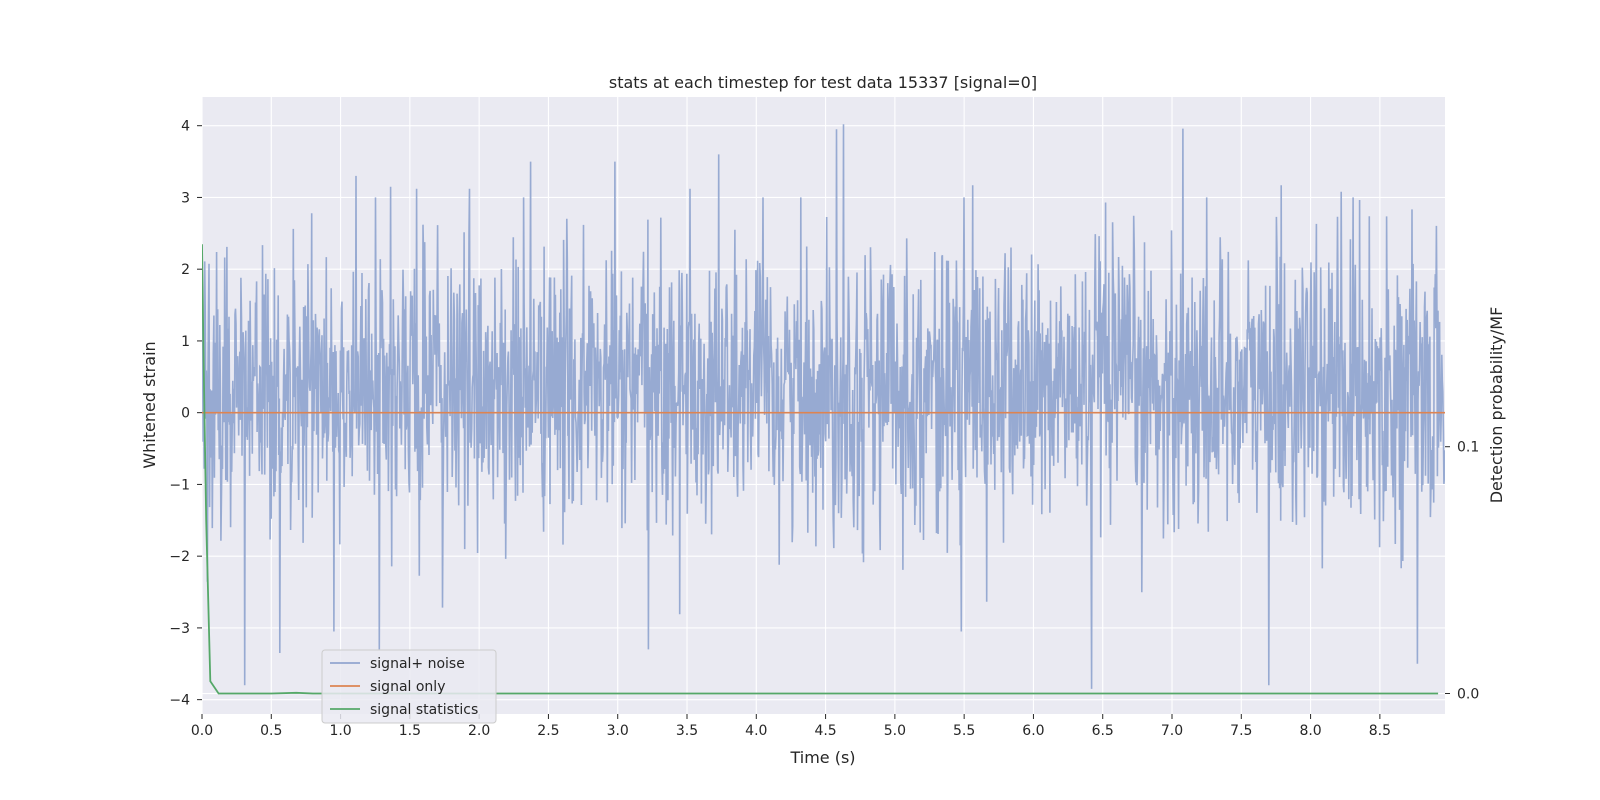  What do you see at coordinates (410, 731) in the screenshot?
I see `x-tick-label: 1.5` at bounding box center [410, 731].